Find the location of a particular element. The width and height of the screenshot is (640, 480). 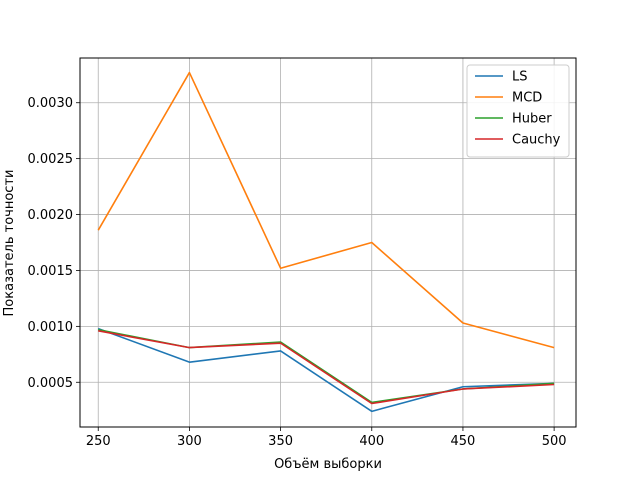

x-tick-label: 400 is located at coordinates (371, 441).